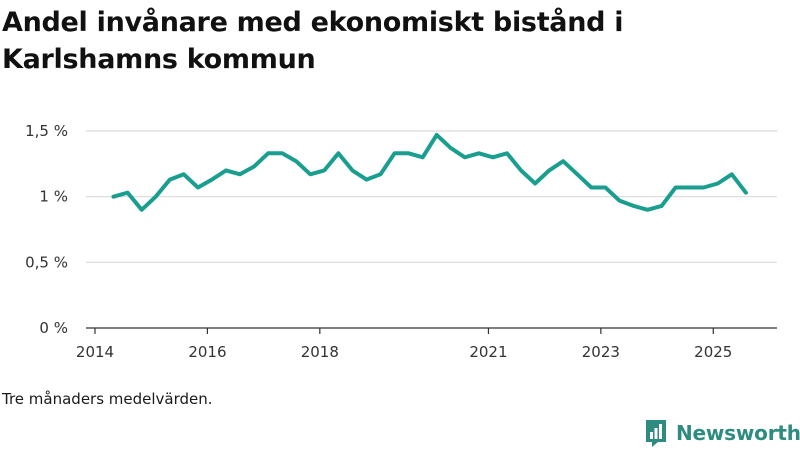  Describe the element at coordinates (53, 197) in the screenshot. I see `y-tick-label: 1 %` at that location.